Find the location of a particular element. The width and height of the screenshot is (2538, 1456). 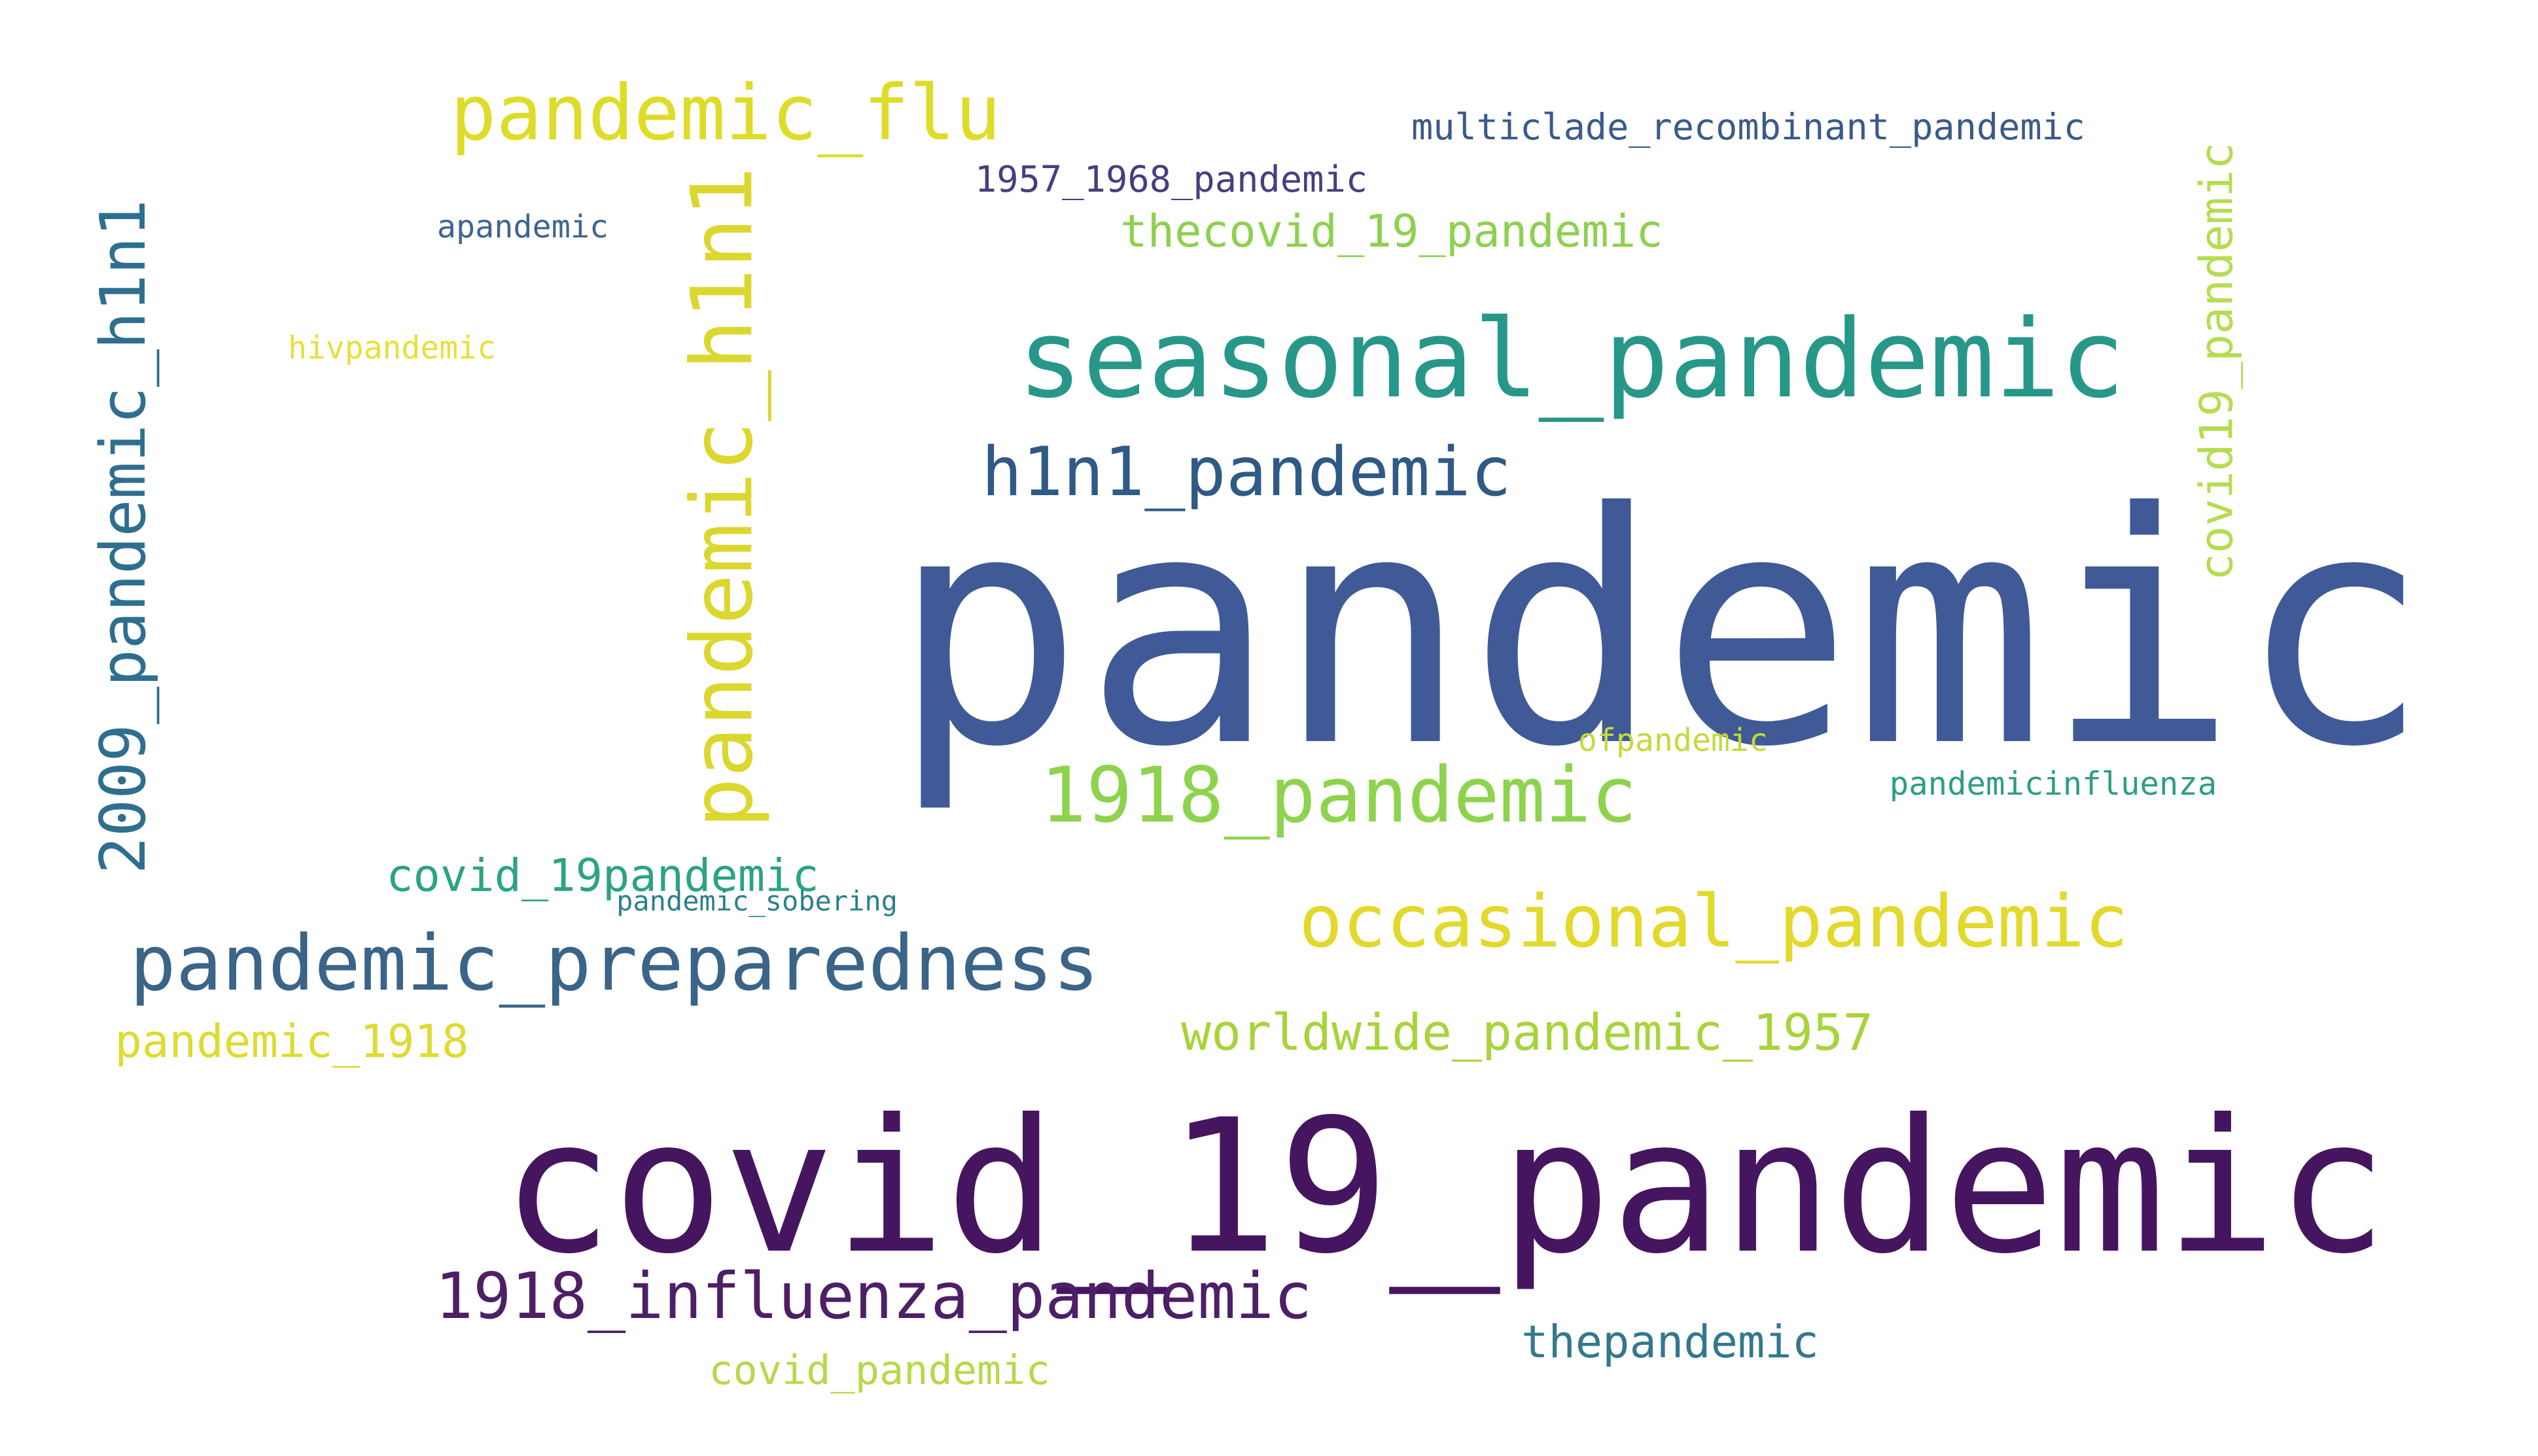

word-covid-19-pandemic: covid_19_pandemic is located at coordinates (1445, 1188).